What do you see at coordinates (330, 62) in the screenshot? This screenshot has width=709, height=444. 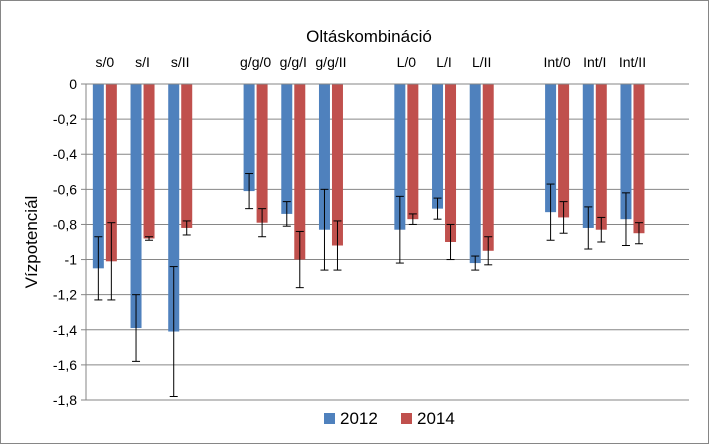 I see `category-label: g/g/II` at bounding box center [330, 62].